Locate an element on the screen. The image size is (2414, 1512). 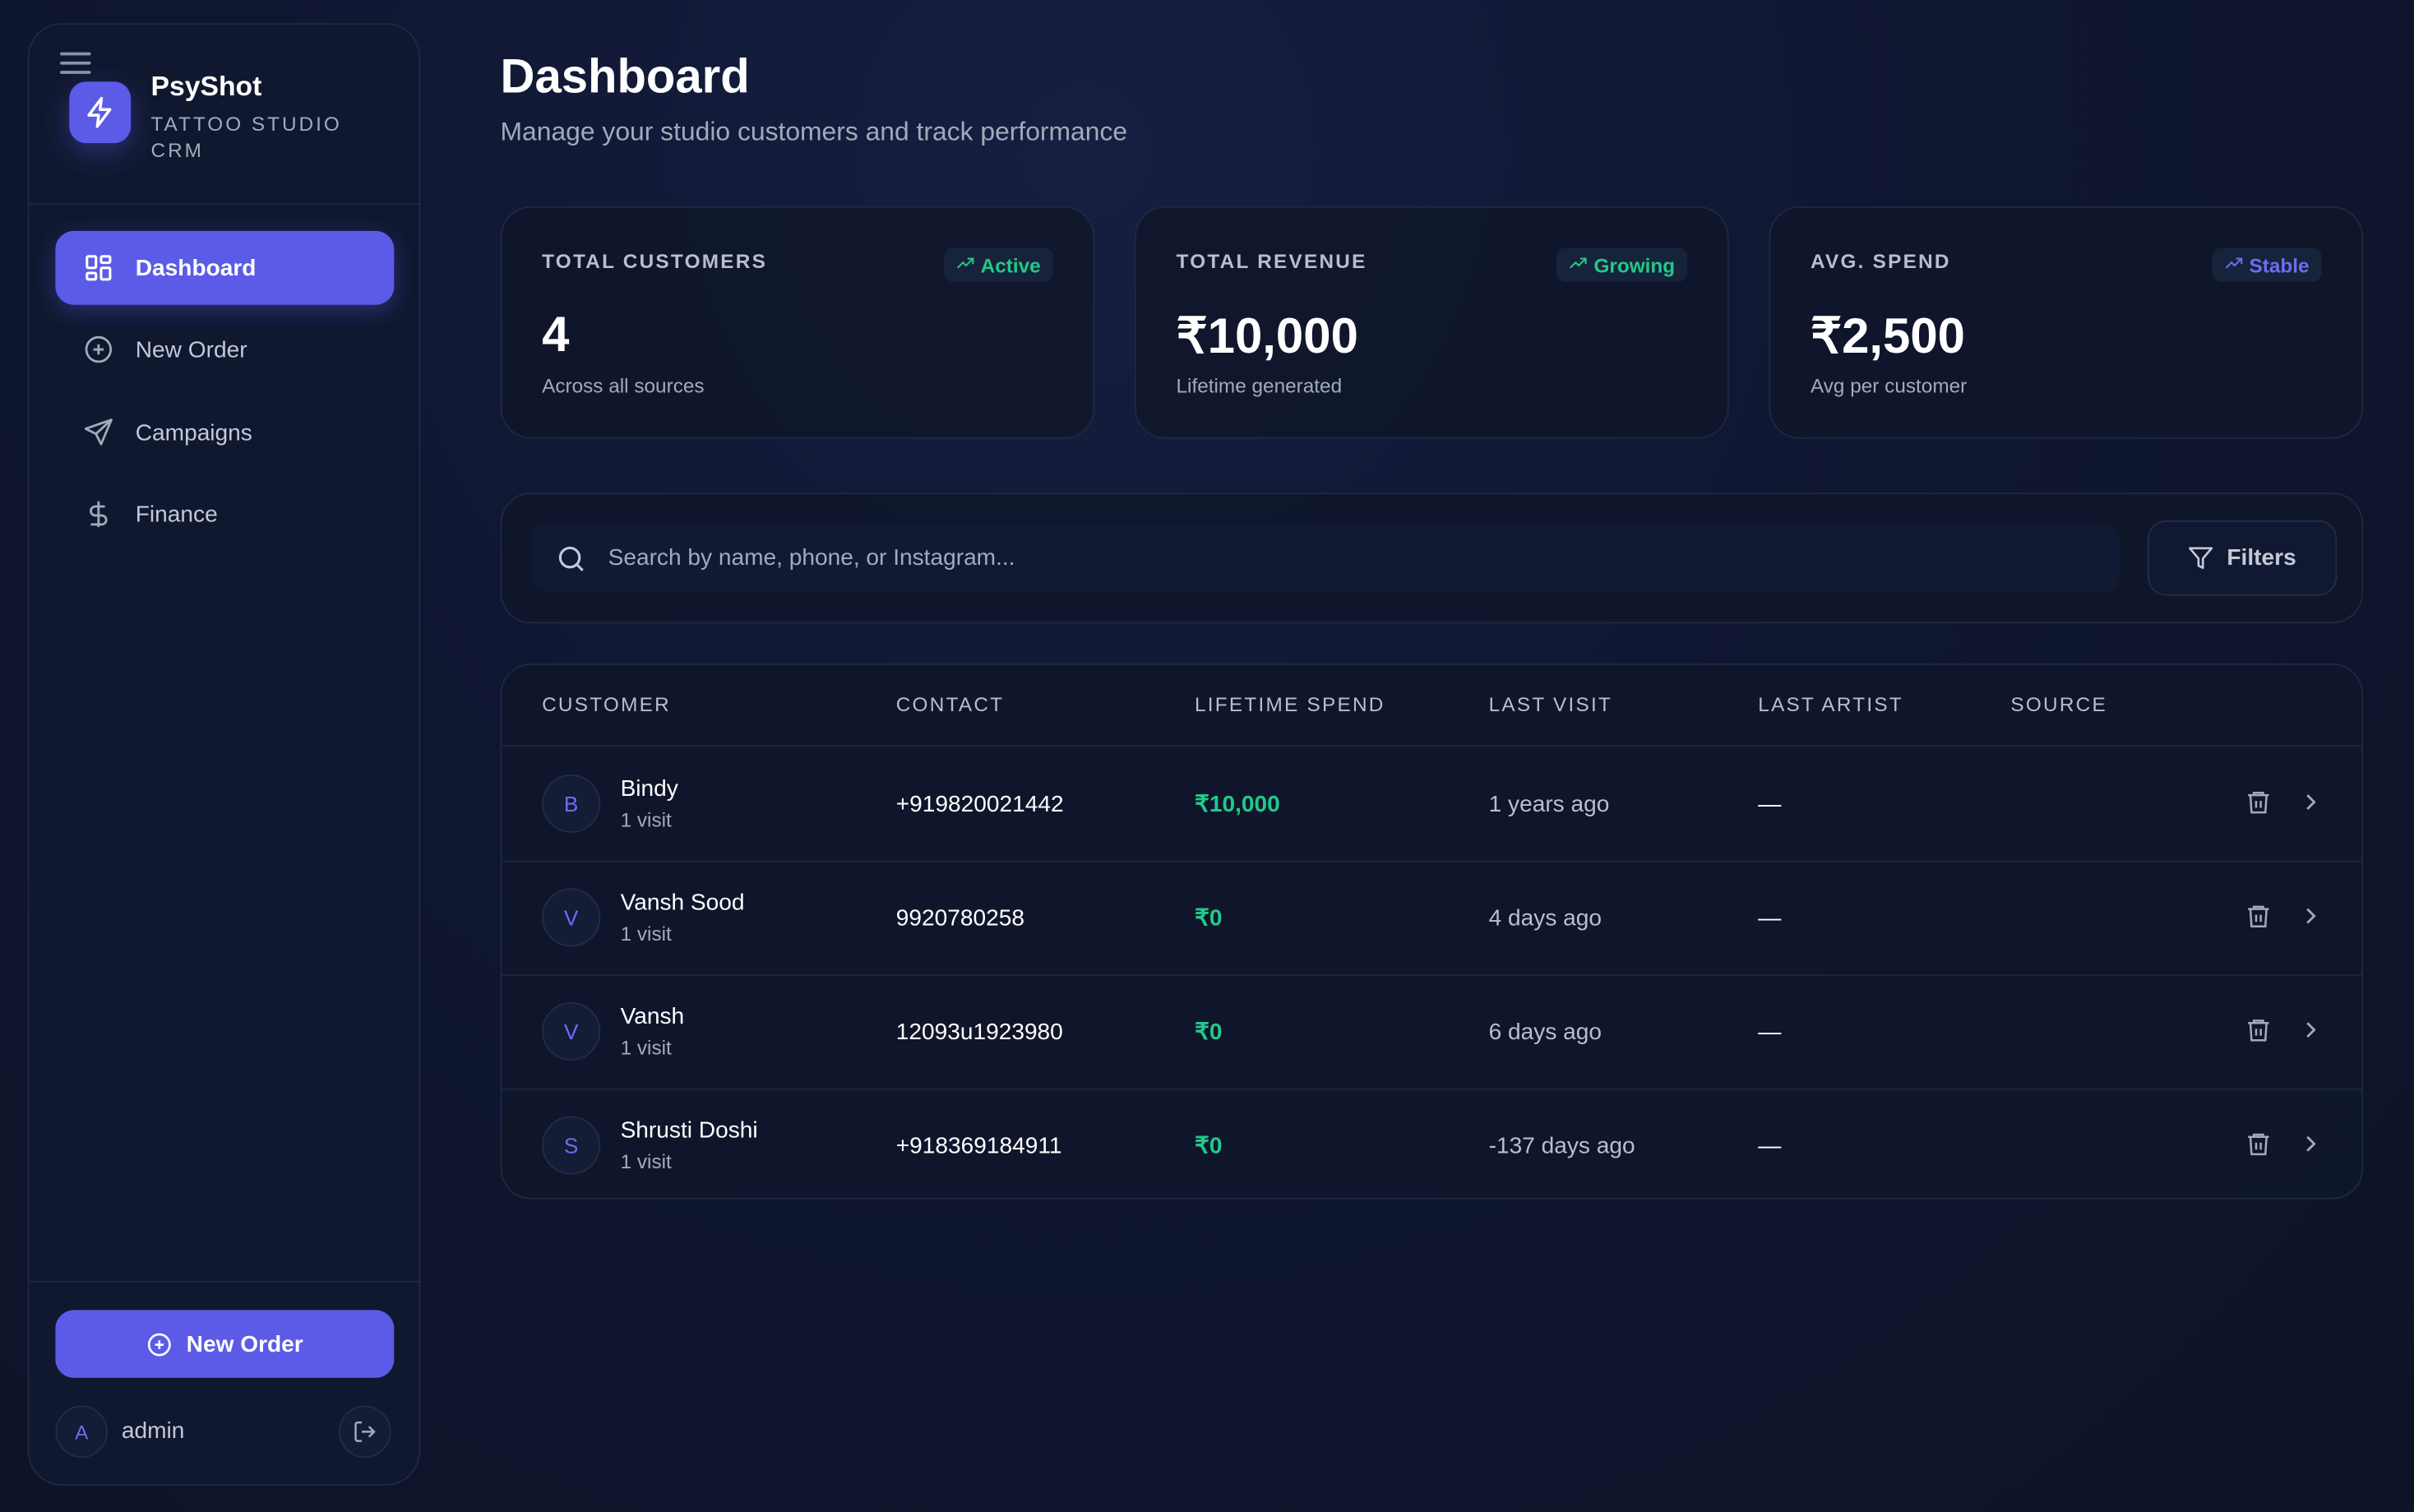
sidebar-item-dashboard: Dashboard is located at coordinates (225, 267).